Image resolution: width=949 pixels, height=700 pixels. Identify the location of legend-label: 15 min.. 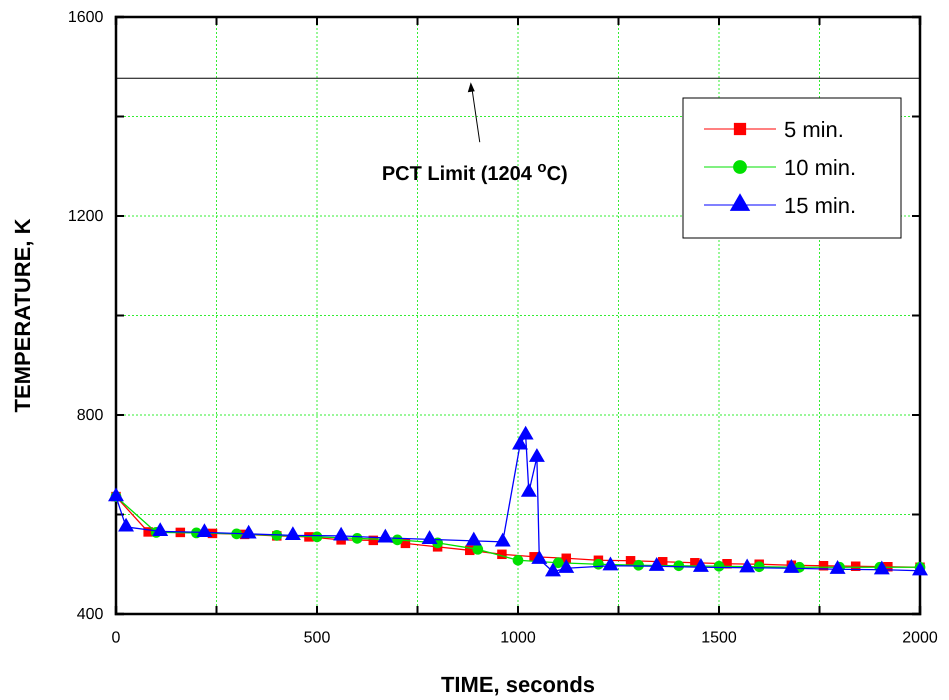
(820, 205).